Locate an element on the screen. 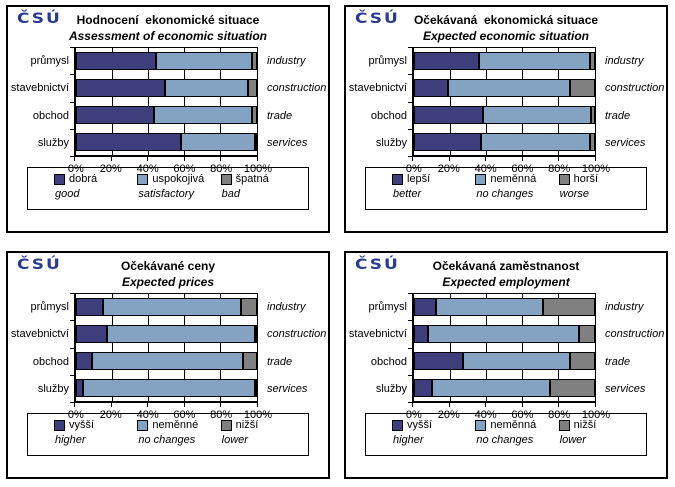  csu-logo: ČSÚ is located at coordinates (377, 264).